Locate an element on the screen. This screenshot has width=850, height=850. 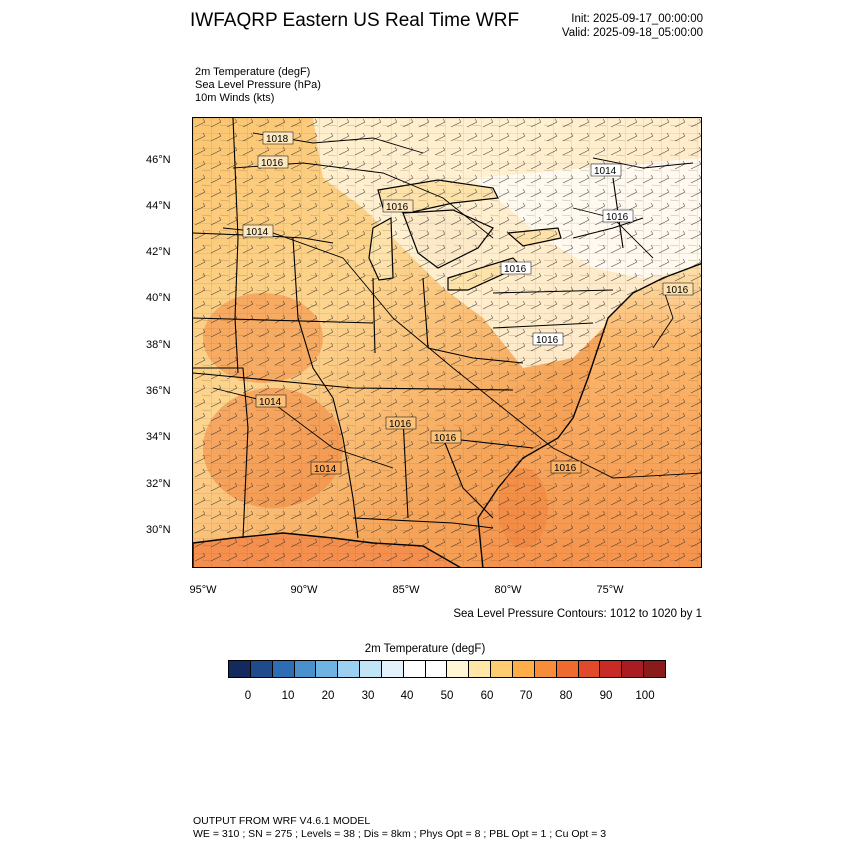
valid-time: Valid: 2025-09-18_05:00:00 is located at coordinates (632, 33).